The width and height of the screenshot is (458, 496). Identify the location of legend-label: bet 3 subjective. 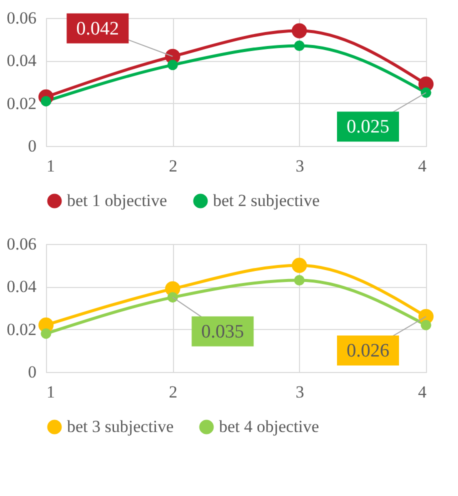
(120, 426).